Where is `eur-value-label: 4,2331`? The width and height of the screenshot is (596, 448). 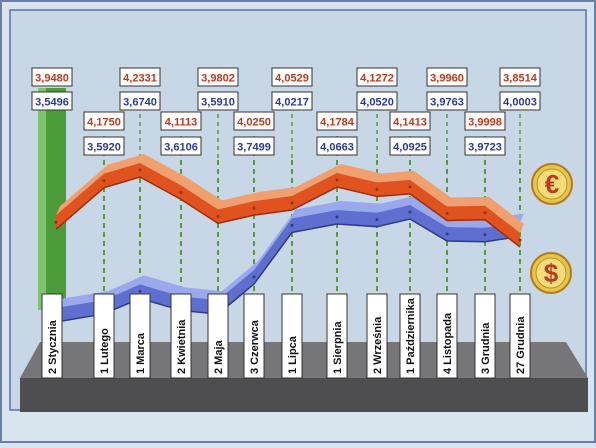 eur-value-label: 4,2331 is located at coordinates (140, 79).